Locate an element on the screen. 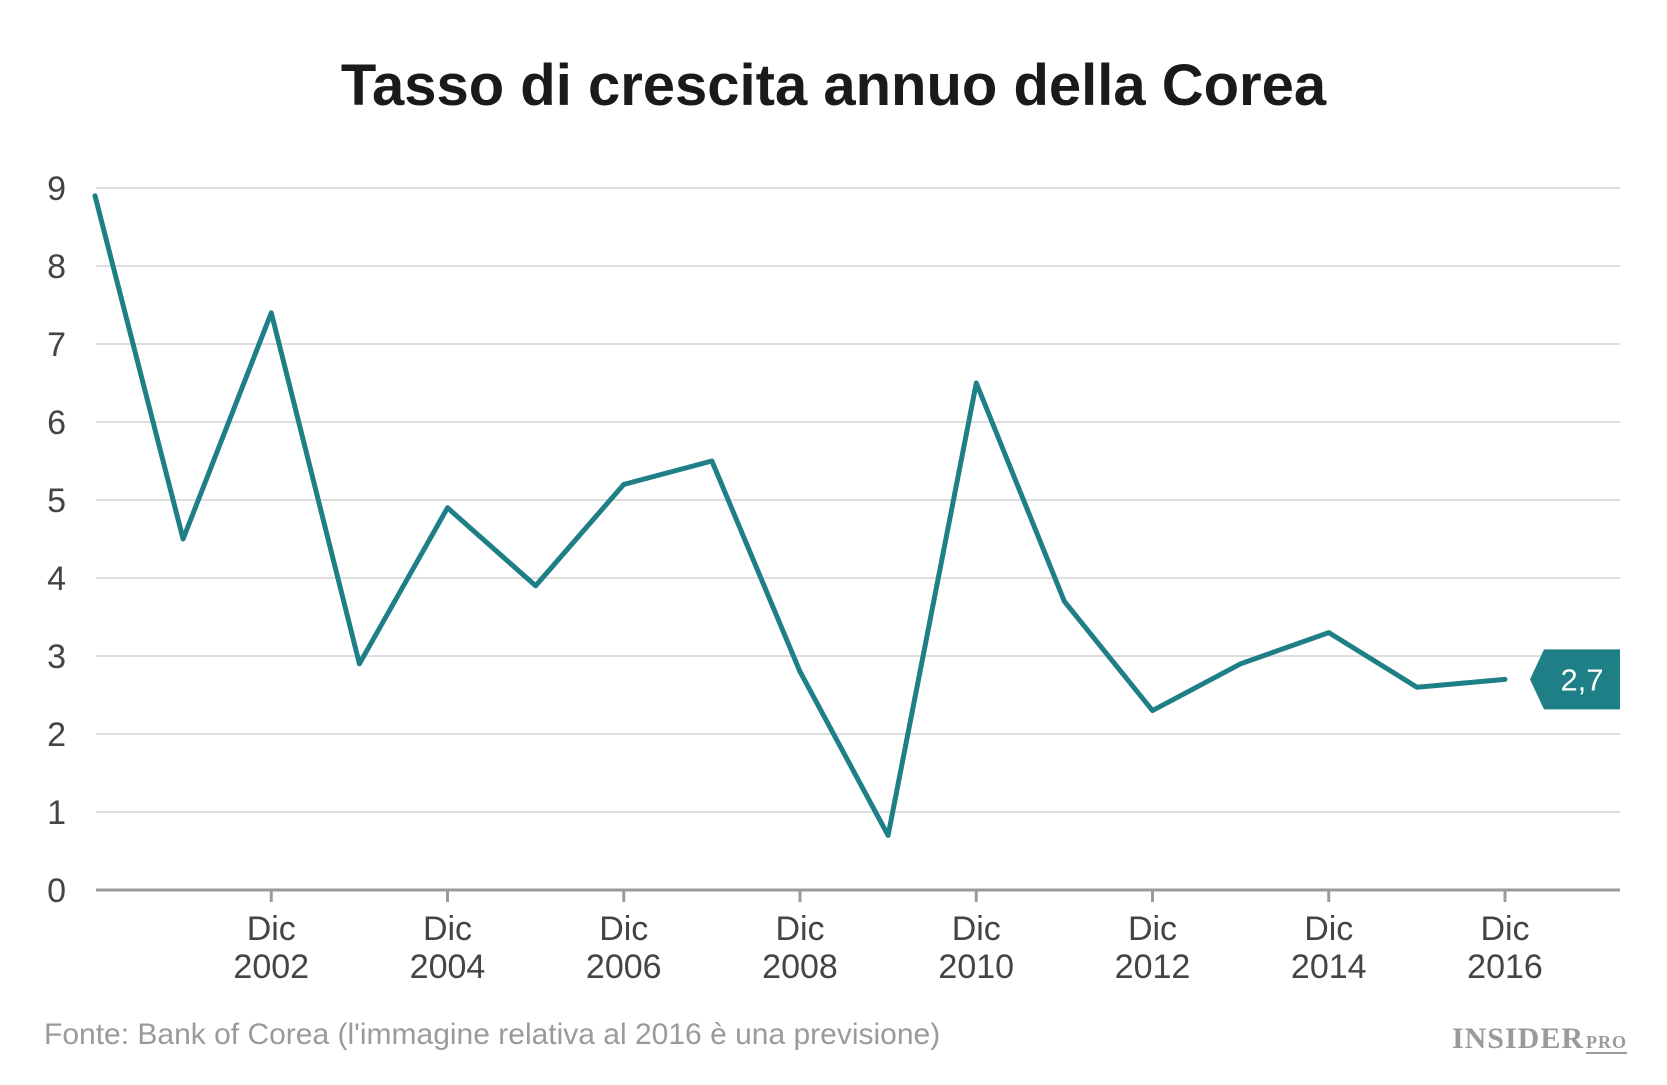 The height and width of the screenshot is (1085, 1667). y-axis-tick-labels: 0 1 2 3 4 5 6 7 8 9 is located at coordinates (56, 540).